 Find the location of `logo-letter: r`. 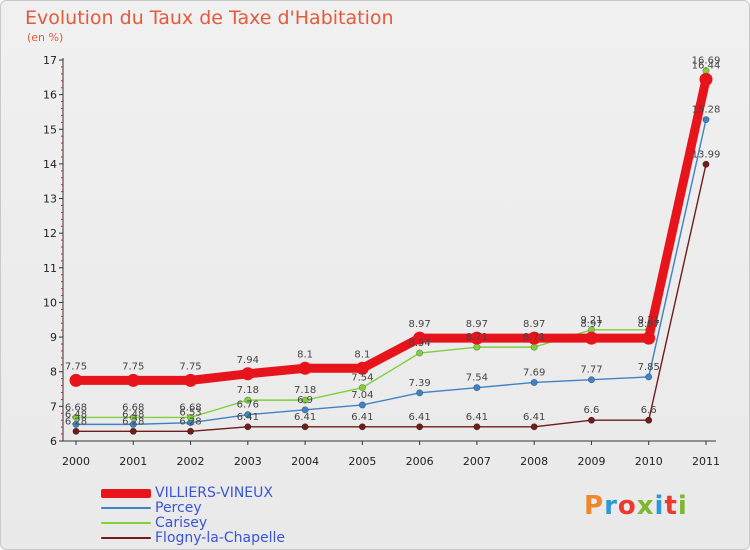

logo-letter: r is located at coordinates (611, 506).